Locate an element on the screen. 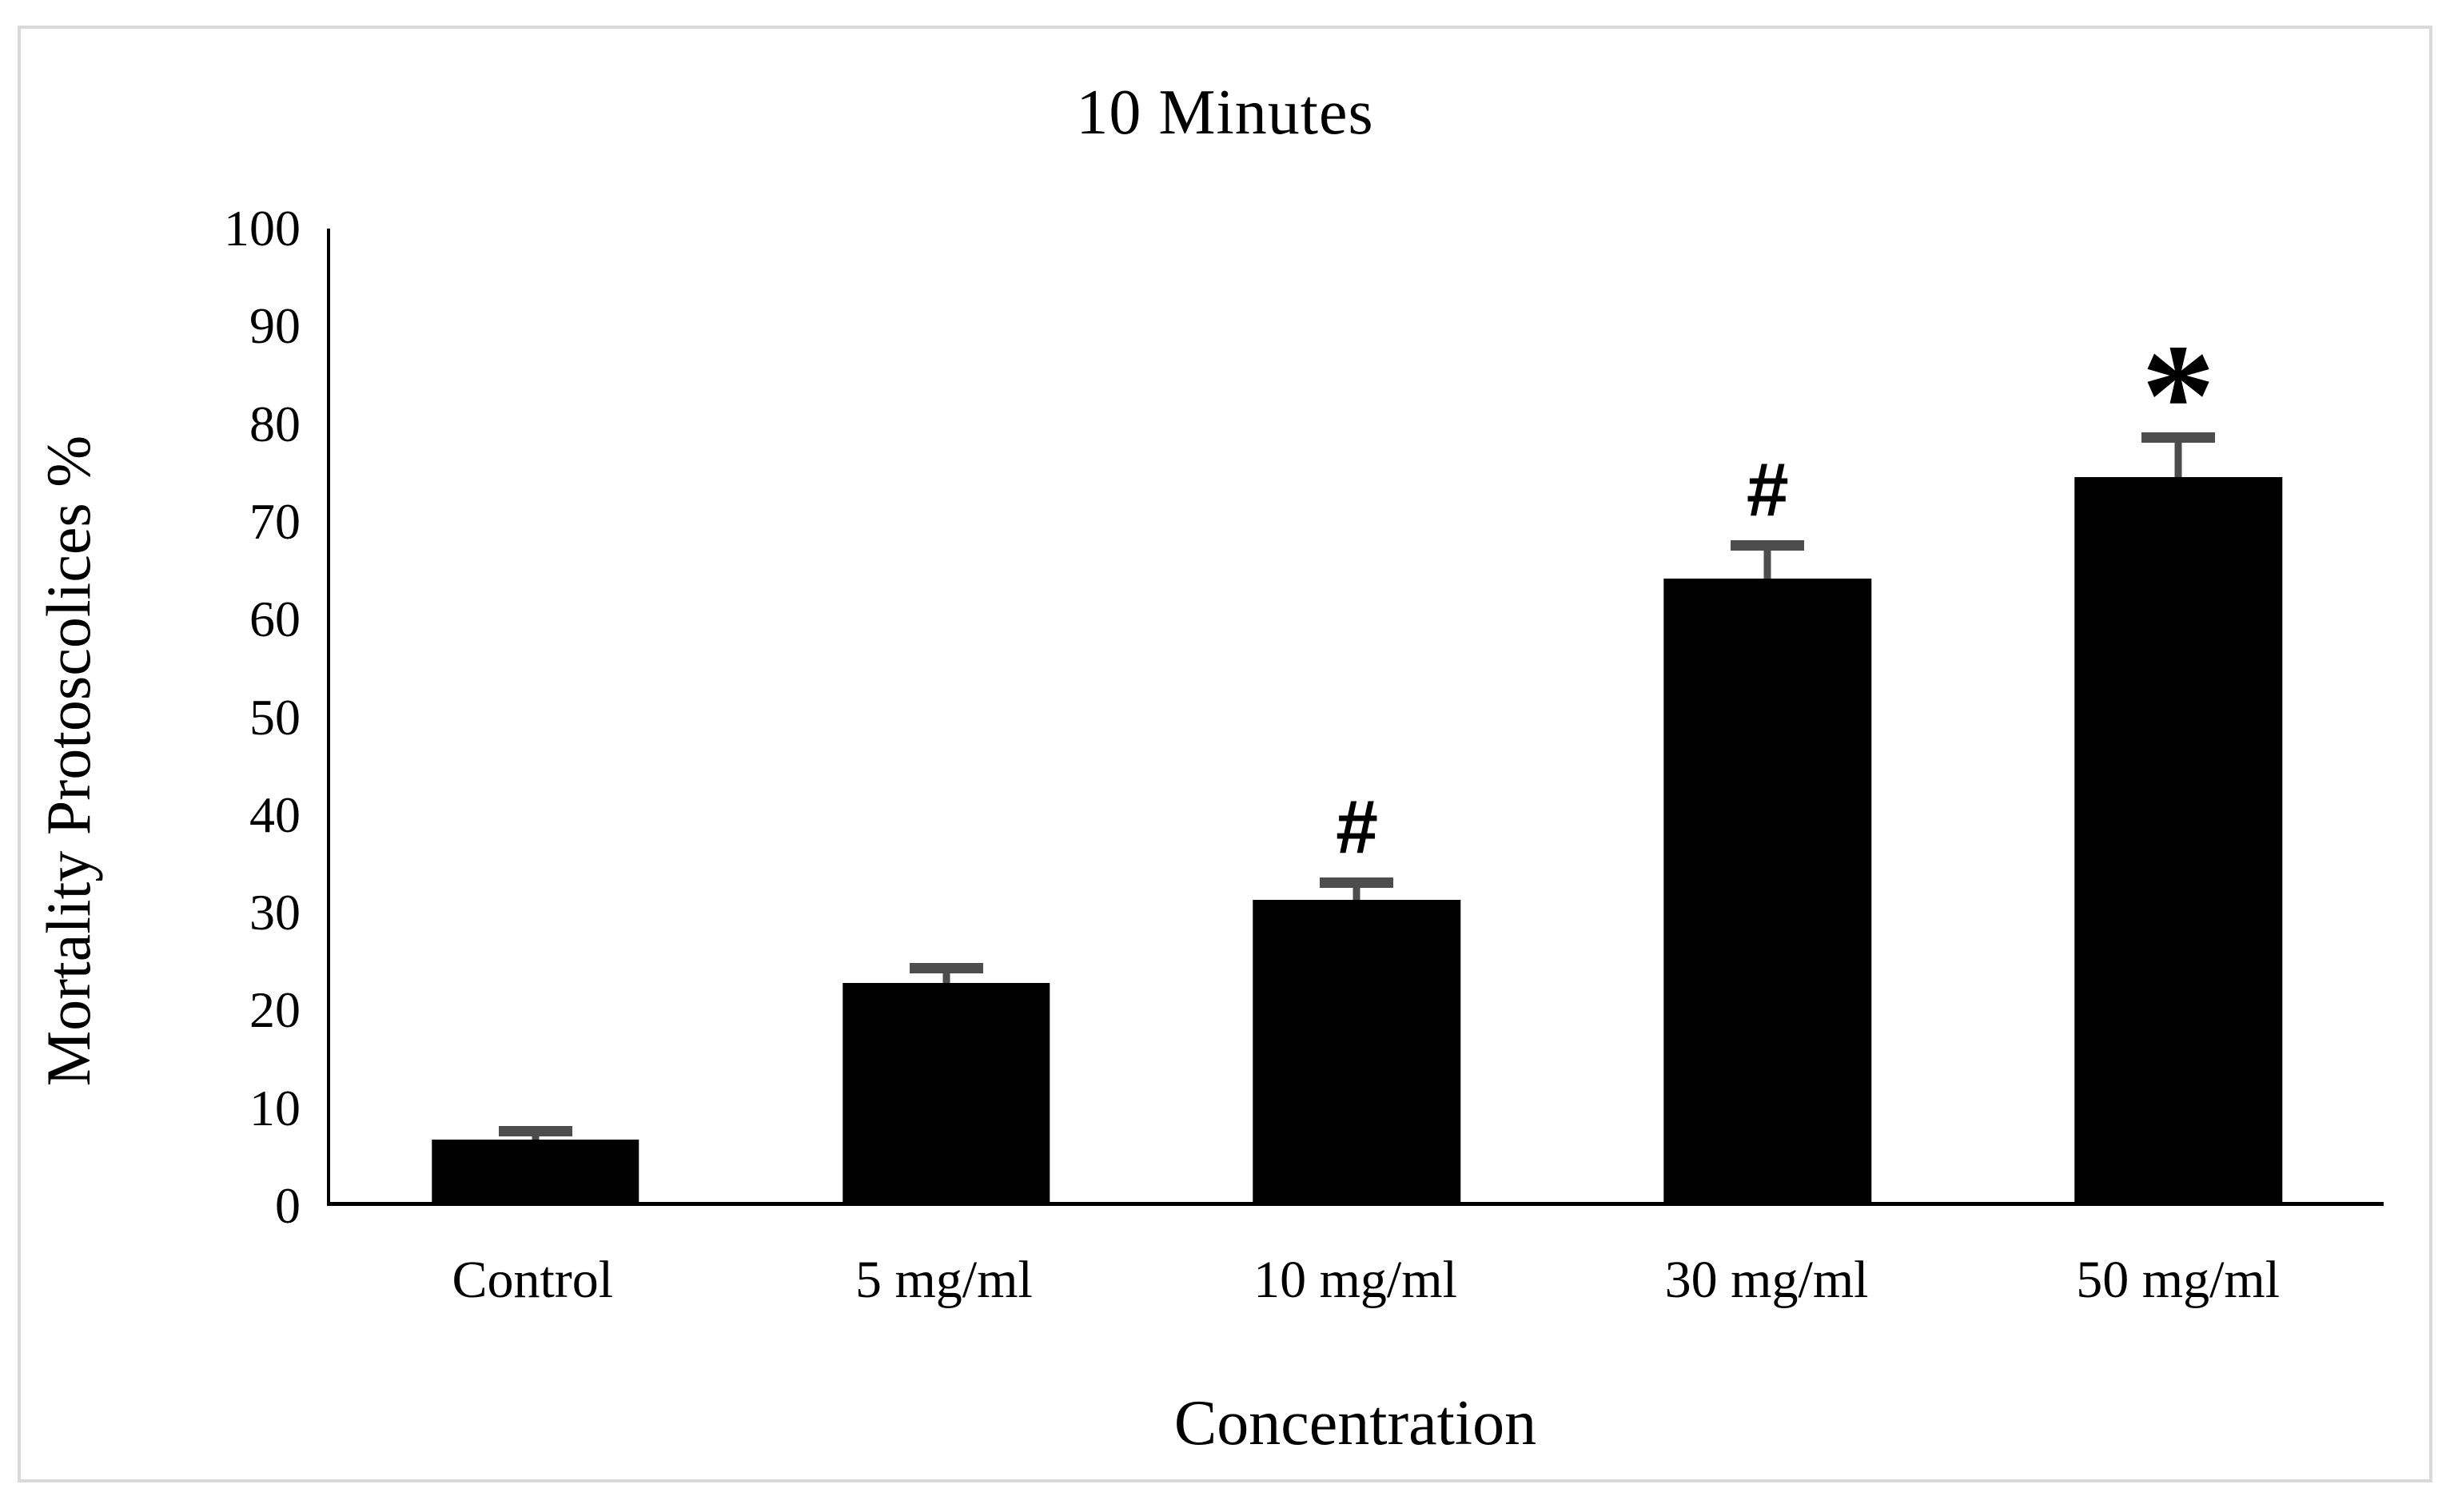  y-tick-label: 70 is located at coordinates (275, 521).